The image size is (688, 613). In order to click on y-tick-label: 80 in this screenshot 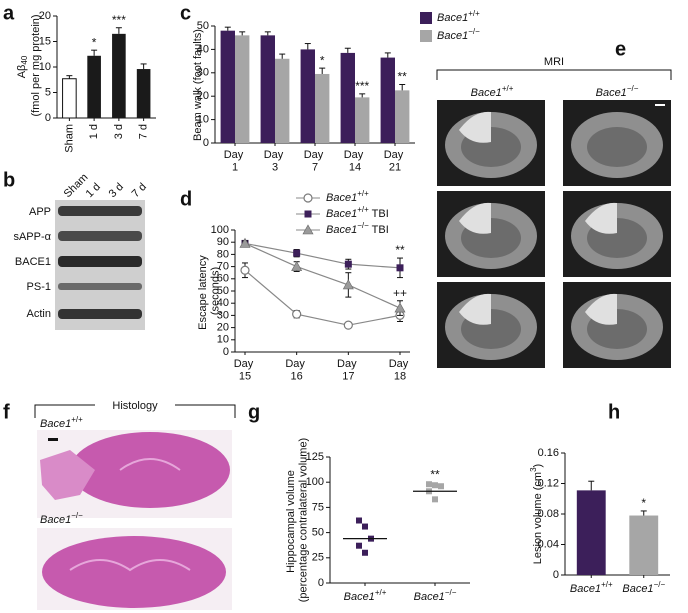, I will do `click(223, 254)`.